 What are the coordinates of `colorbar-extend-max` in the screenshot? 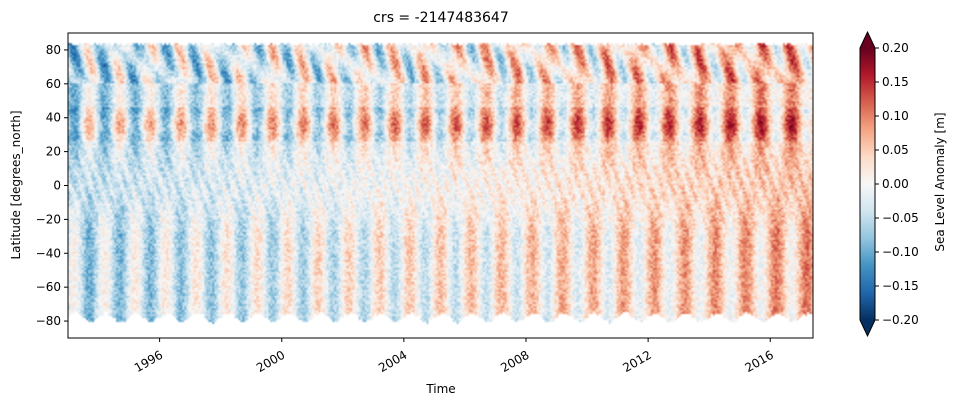 It's located at (867, 40).